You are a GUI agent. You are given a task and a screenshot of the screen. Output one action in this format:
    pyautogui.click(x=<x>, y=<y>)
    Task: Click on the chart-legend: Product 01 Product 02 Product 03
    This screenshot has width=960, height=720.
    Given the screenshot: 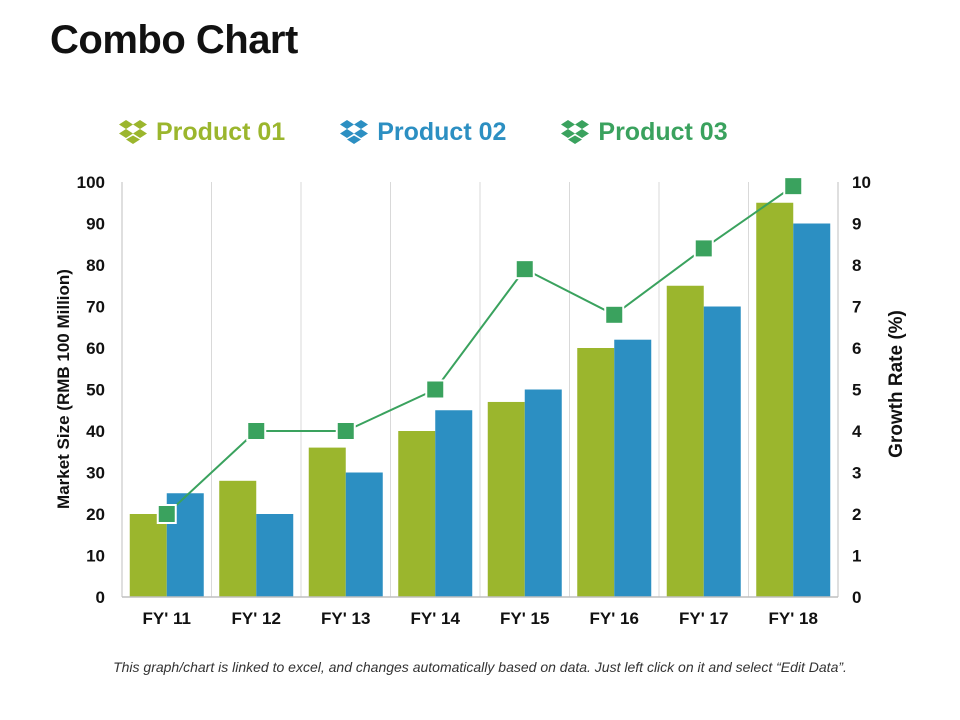 What is the action you would take?
    pyautogui.click(x=450, y=132)
    